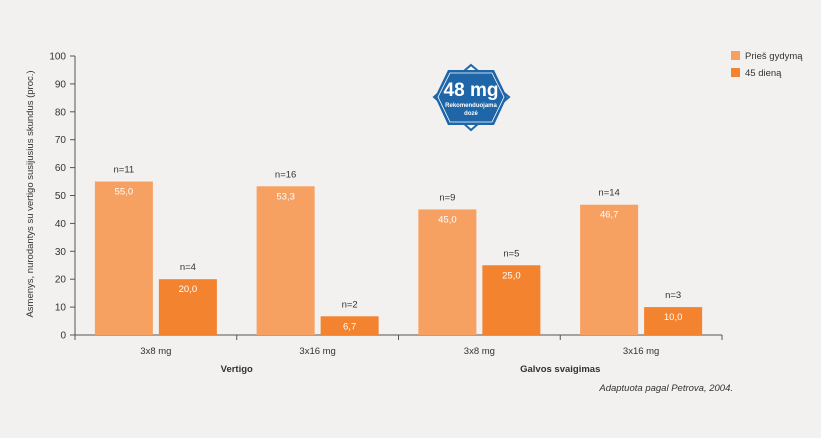 Image resolution: width=821 pixels, height=438 pixels. I want to click on legend-label-before: Prieš gydymą, so click(774, 56).